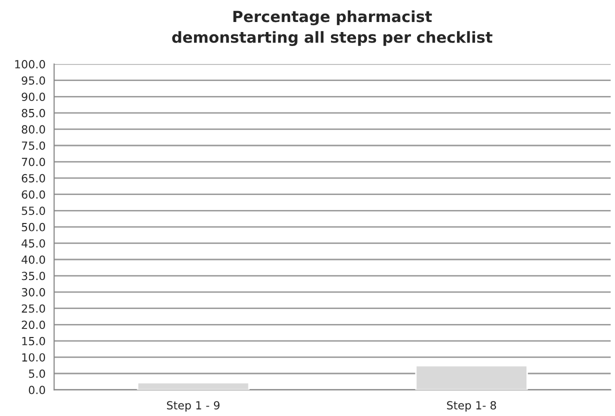 This screenshot has height=416, width=615. Describe the element at coordinates (30, 64) in the screenshot. I see `y-tick-label: 100.0` at that location.